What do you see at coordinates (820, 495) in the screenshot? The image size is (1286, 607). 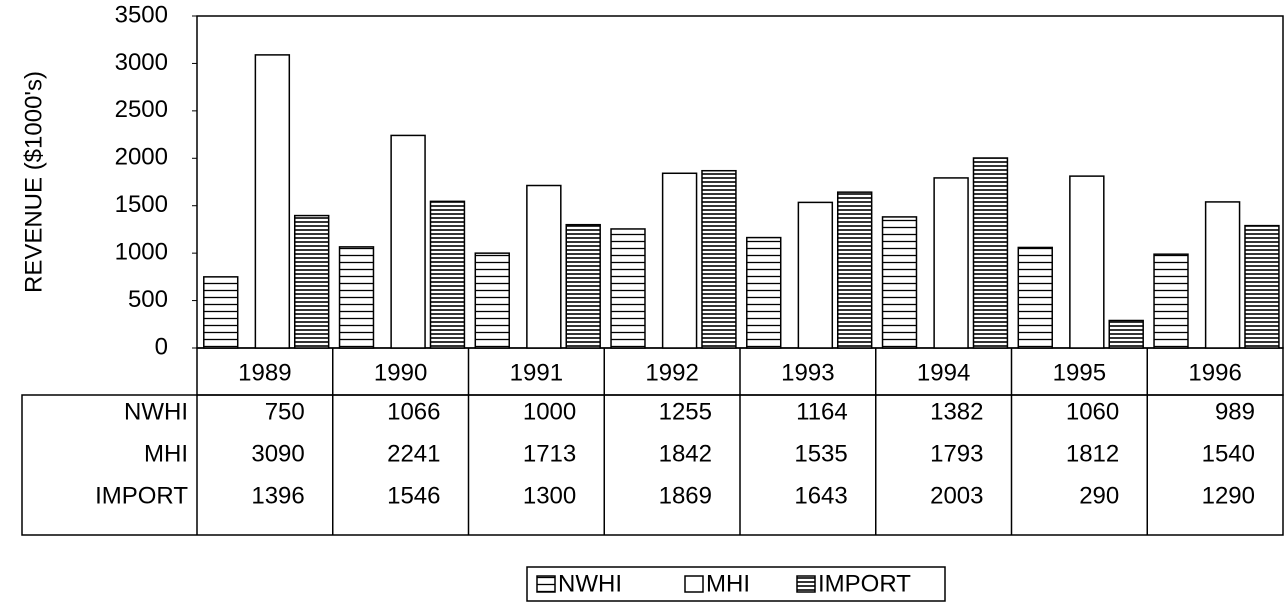 I see `table-cell: 1643` at bounding box center [820, 495].